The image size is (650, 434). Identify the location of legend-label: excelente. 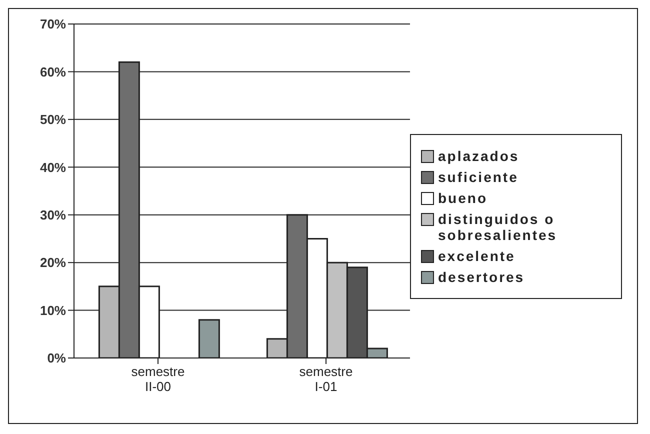
(477, 256).